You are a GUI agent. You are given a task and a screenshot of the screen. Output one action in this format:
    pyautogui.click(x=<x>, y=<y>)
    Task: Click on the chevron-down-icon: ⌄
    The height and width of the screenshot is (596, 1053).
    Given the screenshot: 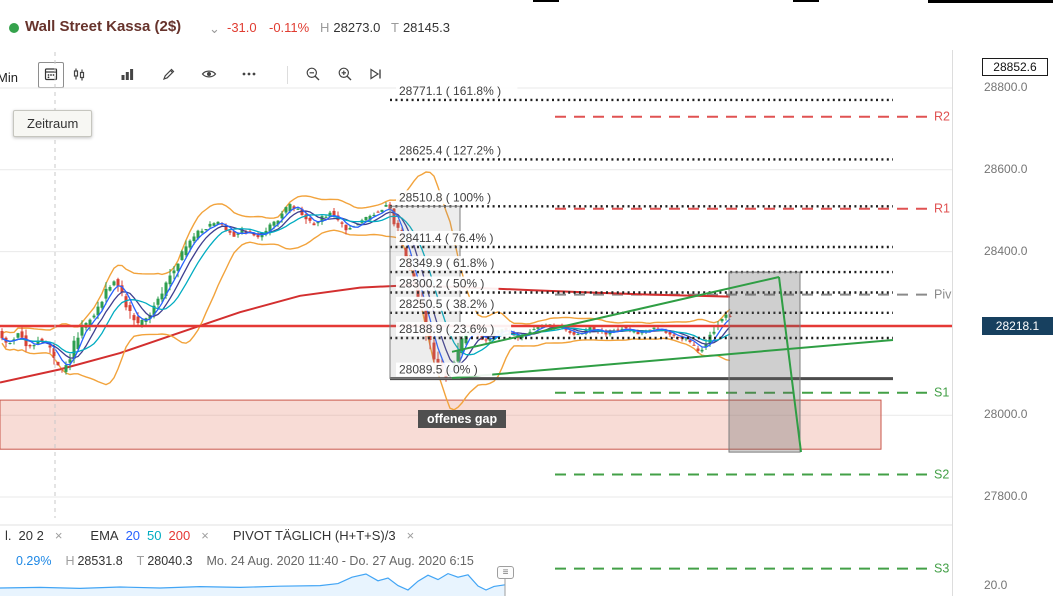 What is the action you would take?
    pyautogui.click(x=214, y=28)
    